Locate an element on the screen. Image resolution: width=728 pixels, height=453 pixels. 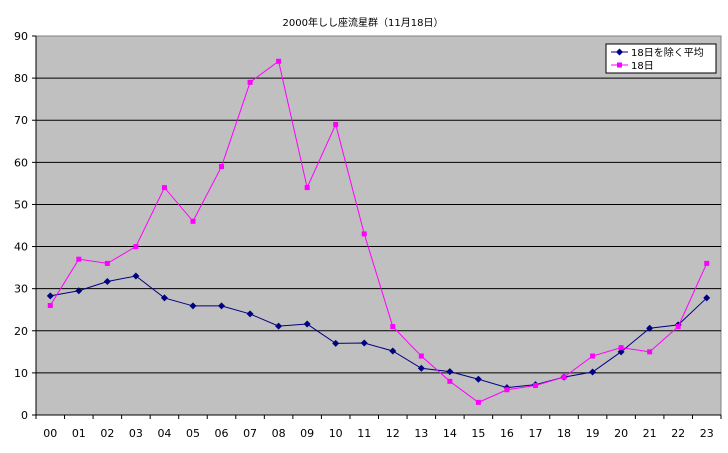
x-tick-label: 05 is located at coordinates (193, 433).